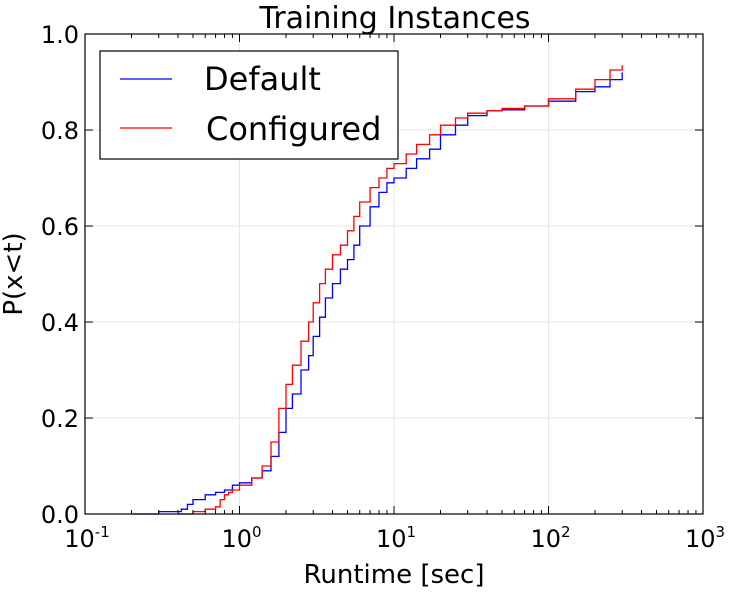  What do you see at coordinates (262, 79) in the screenshot?
I see `legend-label-default: Default` at bounding box center [262, 79].